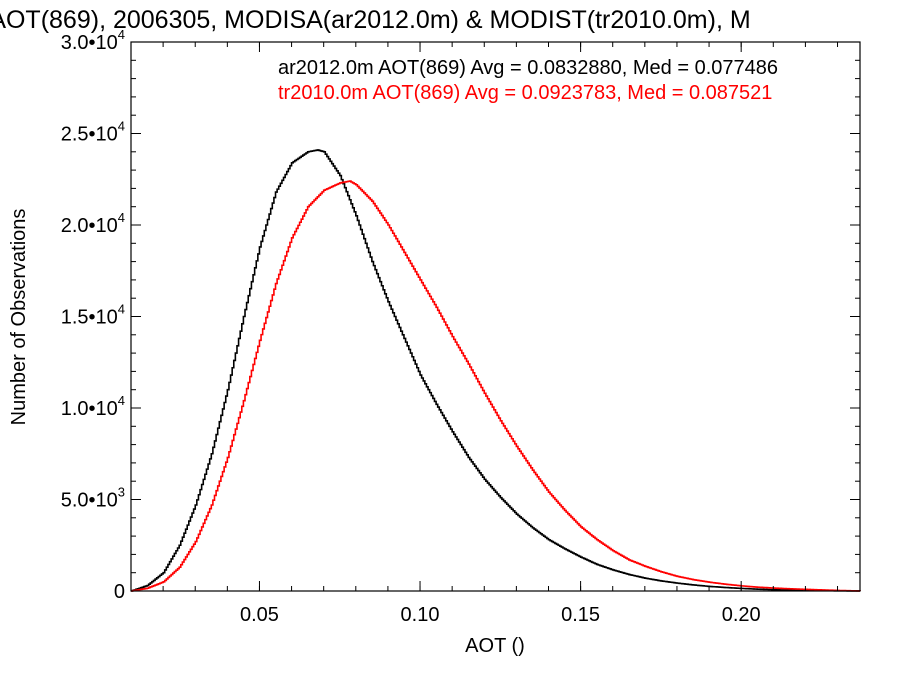  Describe the element at coordinates (420, 615) in the screenshot. I see `x-tick-label: 0.10` at that location.